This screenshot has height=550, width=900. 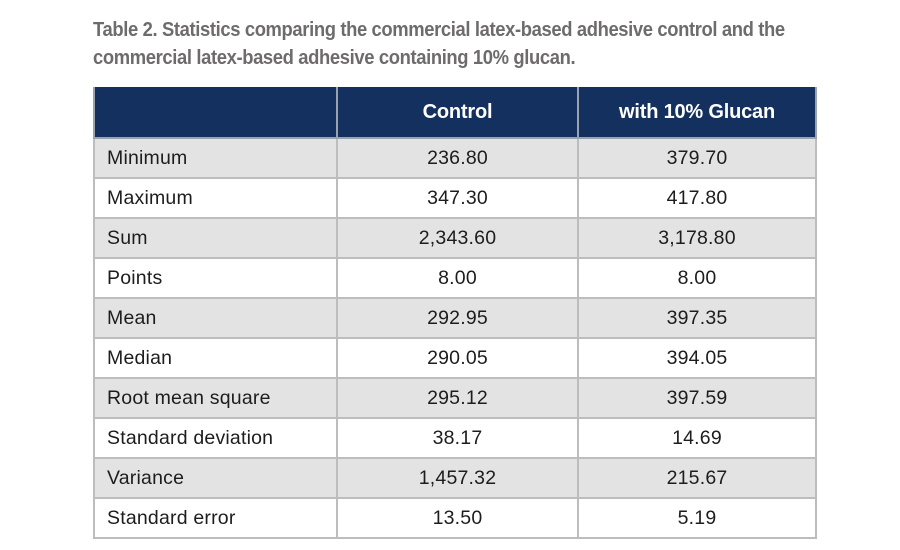 I want to click on table-row: Standard error 13.50 5.19, so click(x=455, y=518).